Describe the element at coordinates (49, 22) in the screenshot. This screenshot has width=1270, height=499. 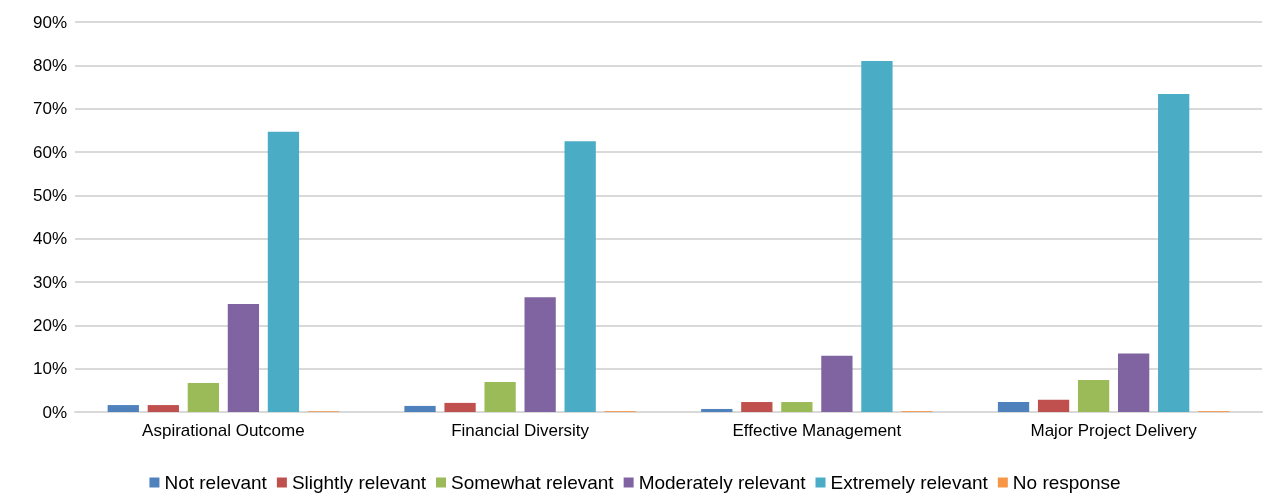
I see `y-tick-label: 90%` at that location.